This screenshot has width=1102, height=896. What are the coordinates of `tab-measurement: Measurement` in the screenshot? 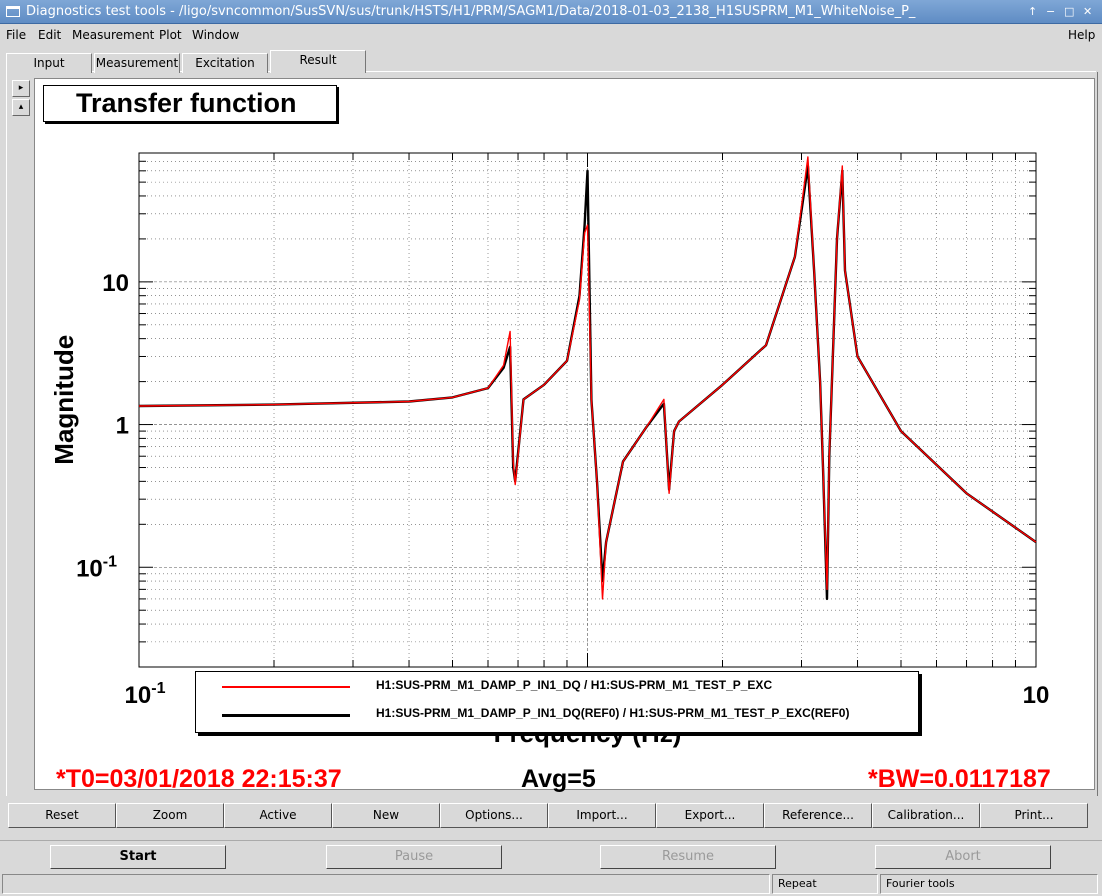 It's located at (137, 63).